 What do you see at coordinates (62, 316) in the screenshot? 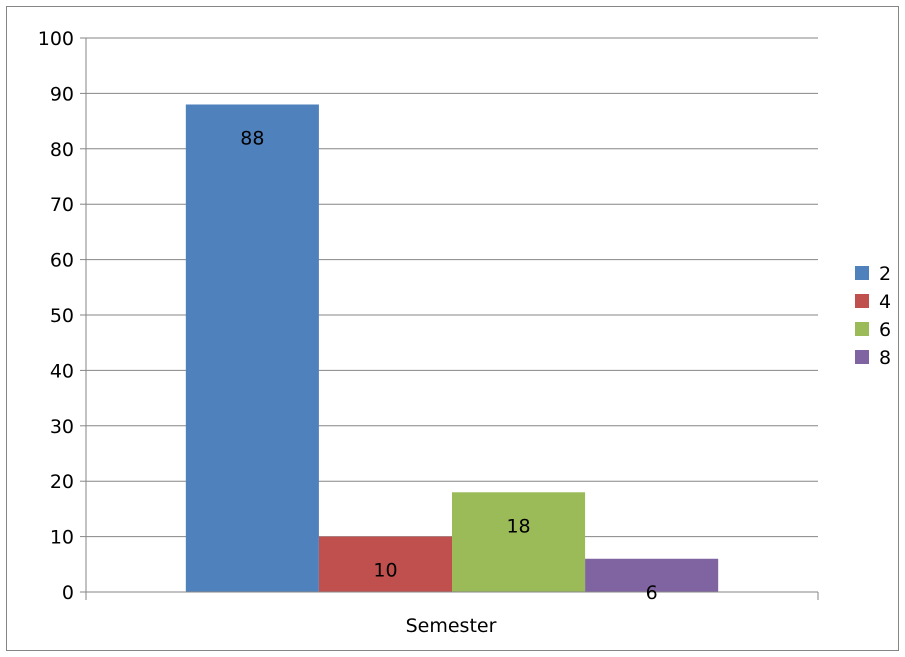
I see `y-tick-label: 50` at bounding box center [62, 316].